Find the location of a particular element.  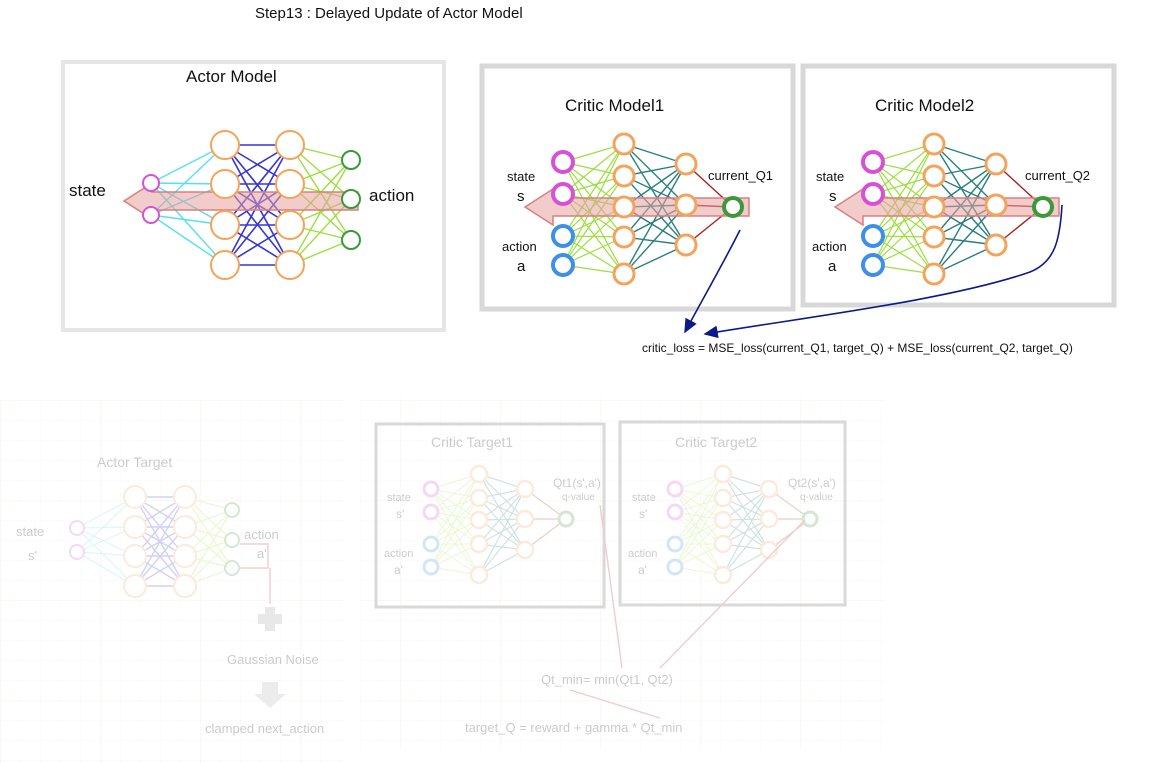

critic-target2-action-label: action is located at coordinates (642, 554).